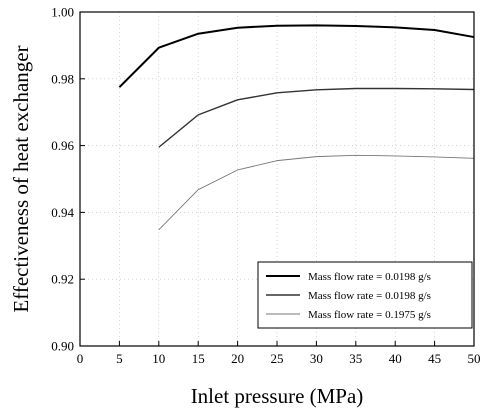 This screenshot has height=414, width=486. I want to click on y-tick-label: 0.94, so click(62, 212).